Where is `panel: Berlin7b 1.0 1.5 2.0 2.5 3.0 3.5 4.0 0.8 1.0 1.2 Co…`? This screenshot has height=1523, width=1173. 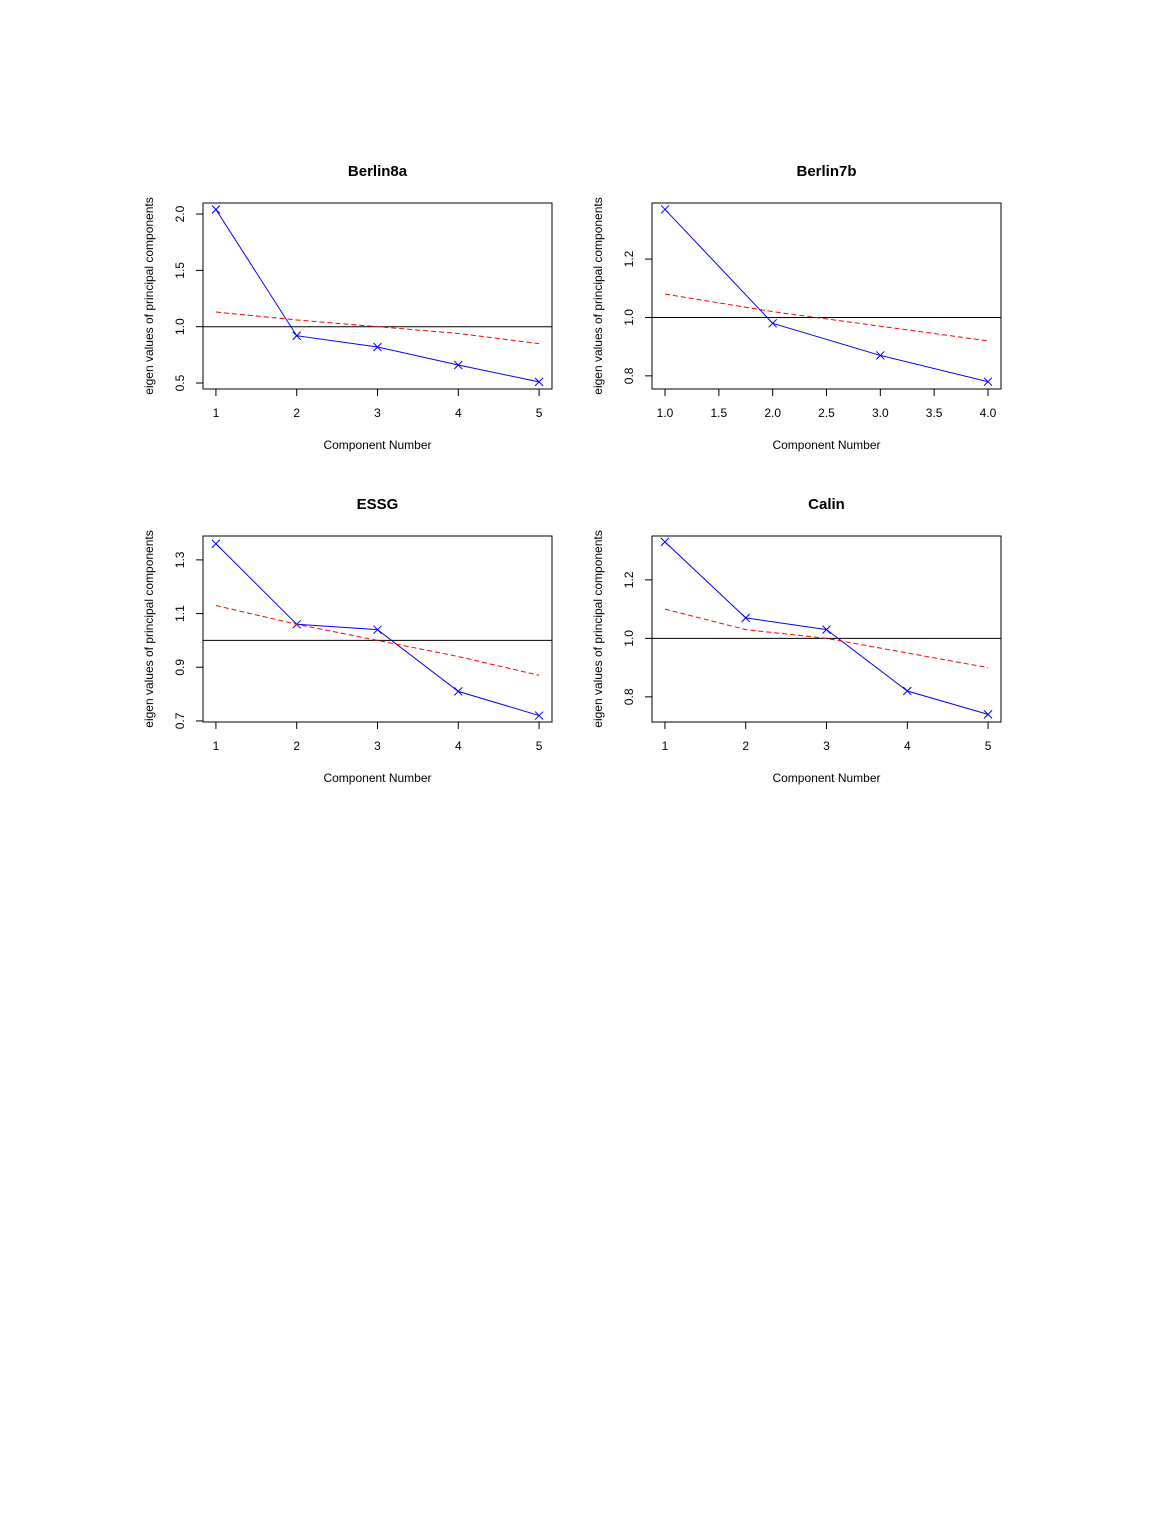 panel: Berlin7b 1.0 1.5 2.0 2.5 3.0 3.5 4.0 0.8 1.0 1.2 Co… is located at coordinates (796, 307).